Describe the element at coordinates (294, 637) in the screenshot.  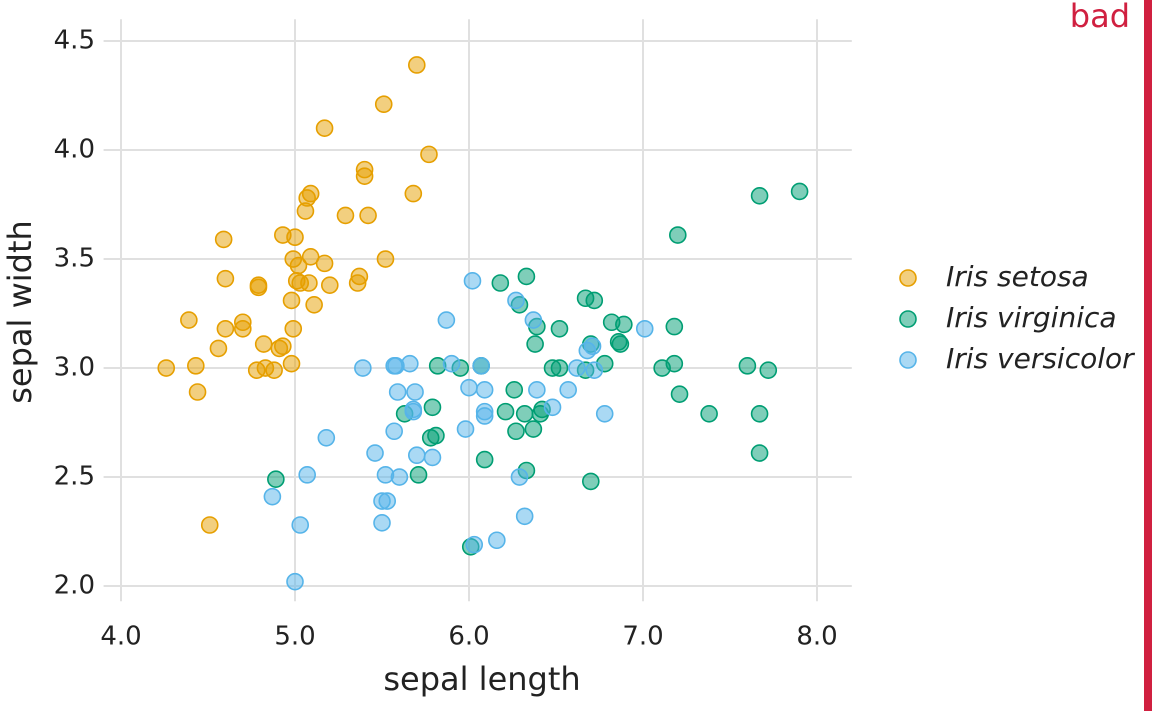
I see `x-tick-label: 5.0` at that location.